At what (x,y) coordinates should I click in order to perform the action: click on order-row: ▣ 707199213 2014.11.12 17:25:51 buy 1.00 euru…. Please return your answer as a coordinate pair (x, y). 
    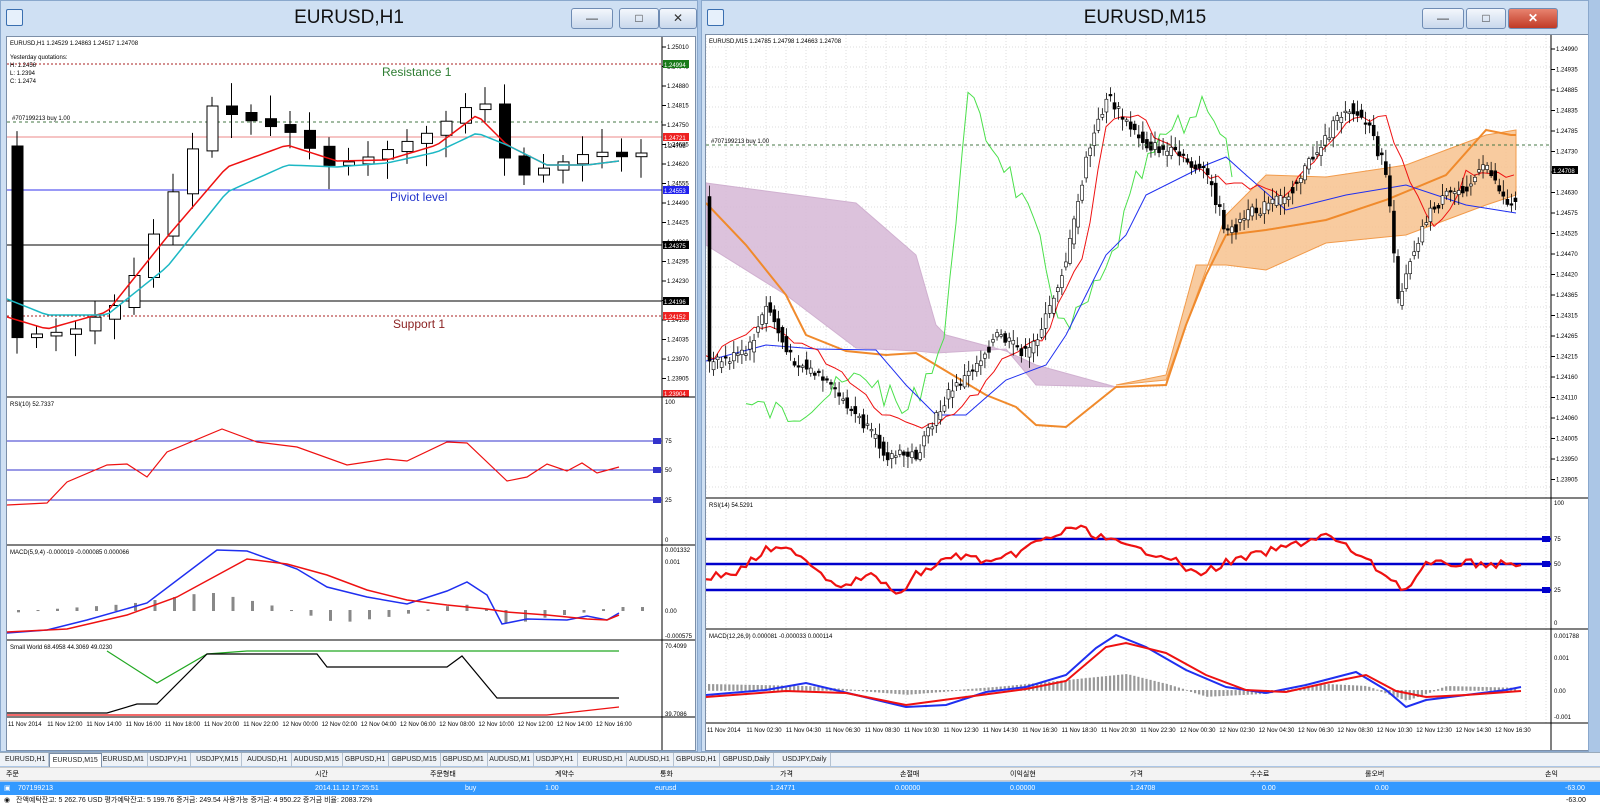
    Looking at the image, I should click on (800, 788).